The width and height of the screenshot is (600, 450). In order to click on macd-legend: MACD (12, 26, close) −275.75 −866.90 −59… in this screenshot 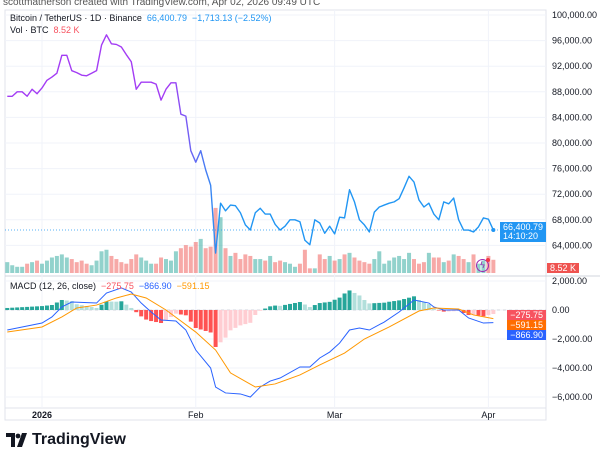, I will do `click(109, 286)`.